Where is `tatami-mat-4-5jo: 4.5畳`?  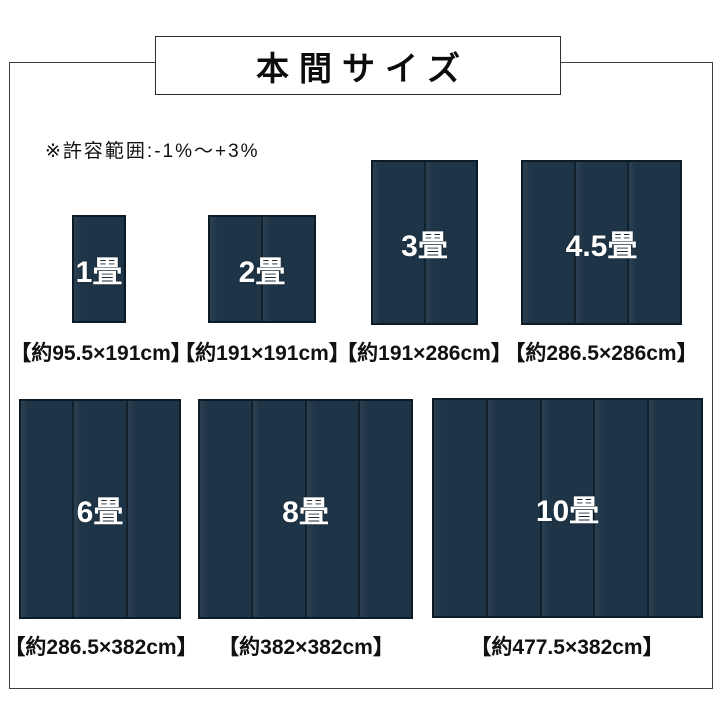 tatami-mat-4-5jo: 4.5畳 is located at coordinates (601, 242).